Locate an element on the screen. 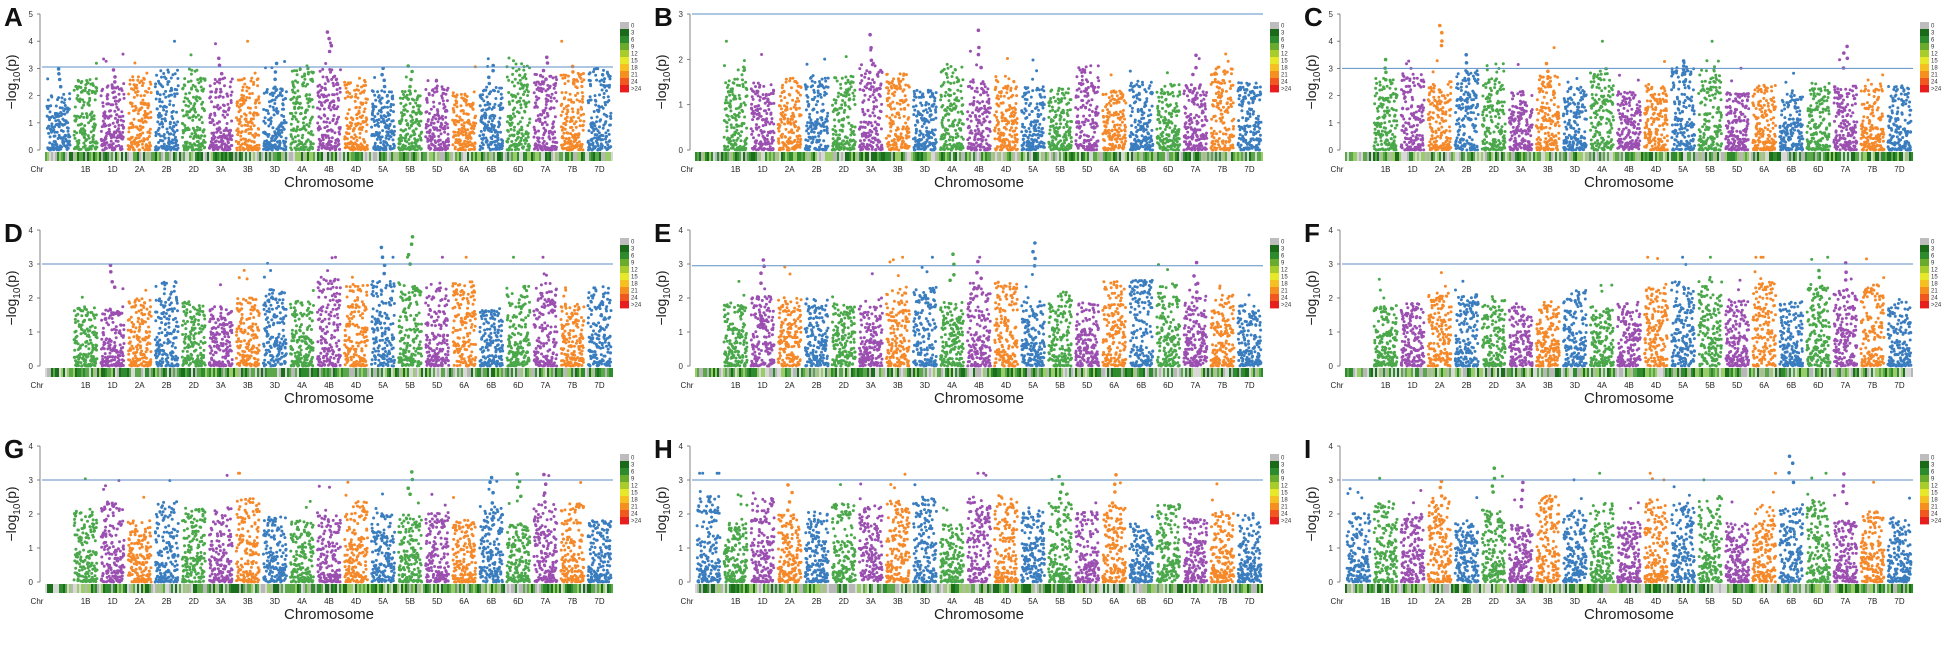 This screenshot has height=649, width=1950. y-tick-label: 1 is located at coordinates (681, 105).